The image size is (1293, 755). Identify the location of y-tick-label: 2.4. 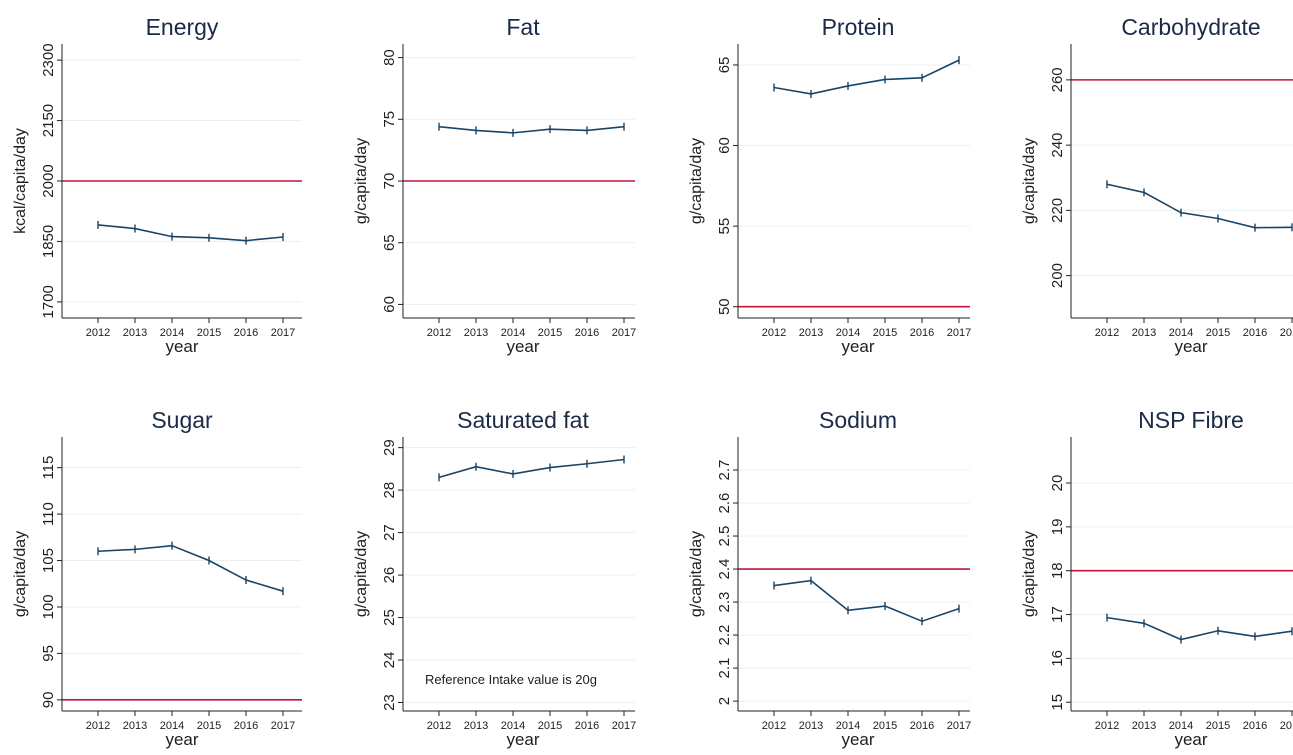
(724, 569).